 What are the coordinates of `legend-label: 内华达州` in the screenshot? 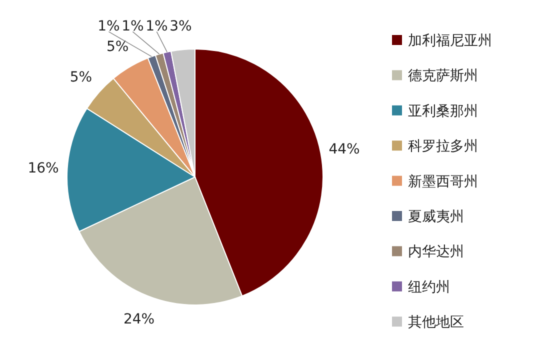 It's located at (436, 252).